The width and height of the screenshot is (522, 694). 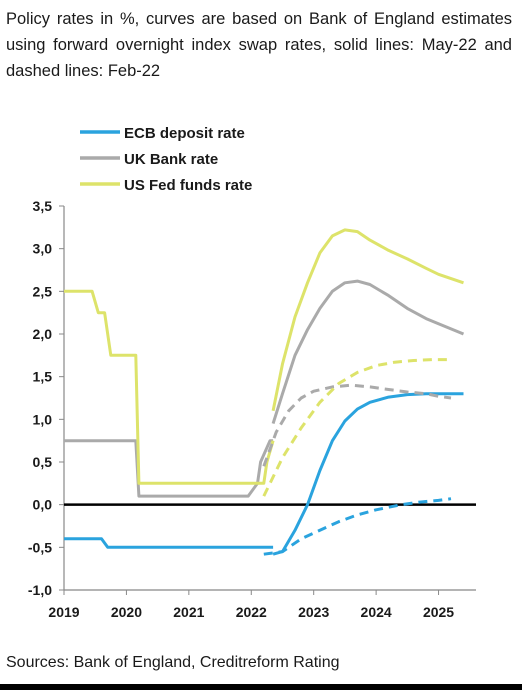 What do you see at coordinates (261, 687) in the screenshot?
I see `bottom-divider` at bounding box center [261, 687].